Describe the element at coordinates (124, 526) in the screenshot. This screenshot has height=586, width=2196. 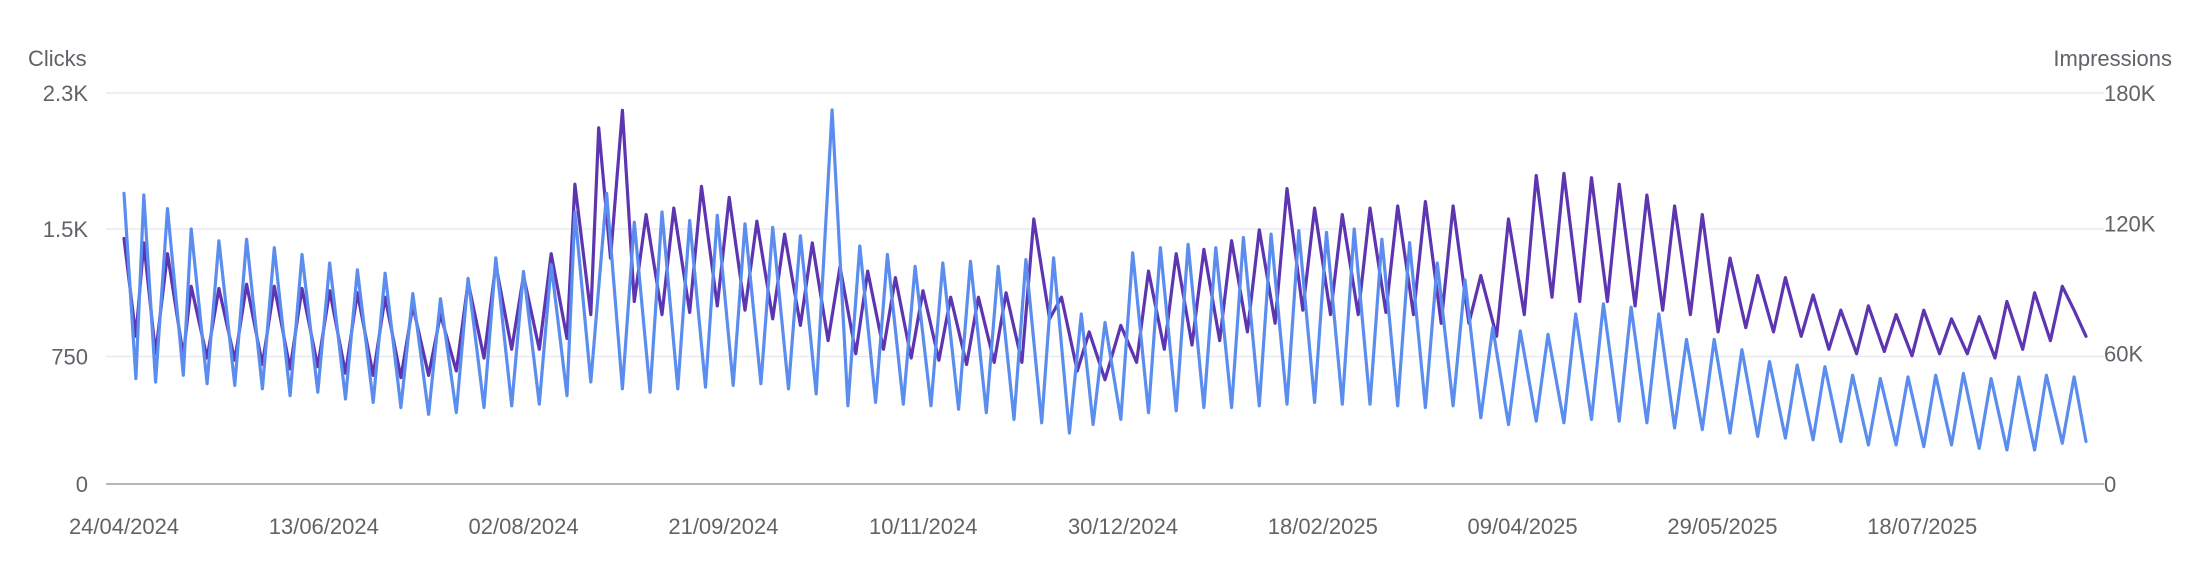
I see `x-tick-label: 24/04/2024` at that location.